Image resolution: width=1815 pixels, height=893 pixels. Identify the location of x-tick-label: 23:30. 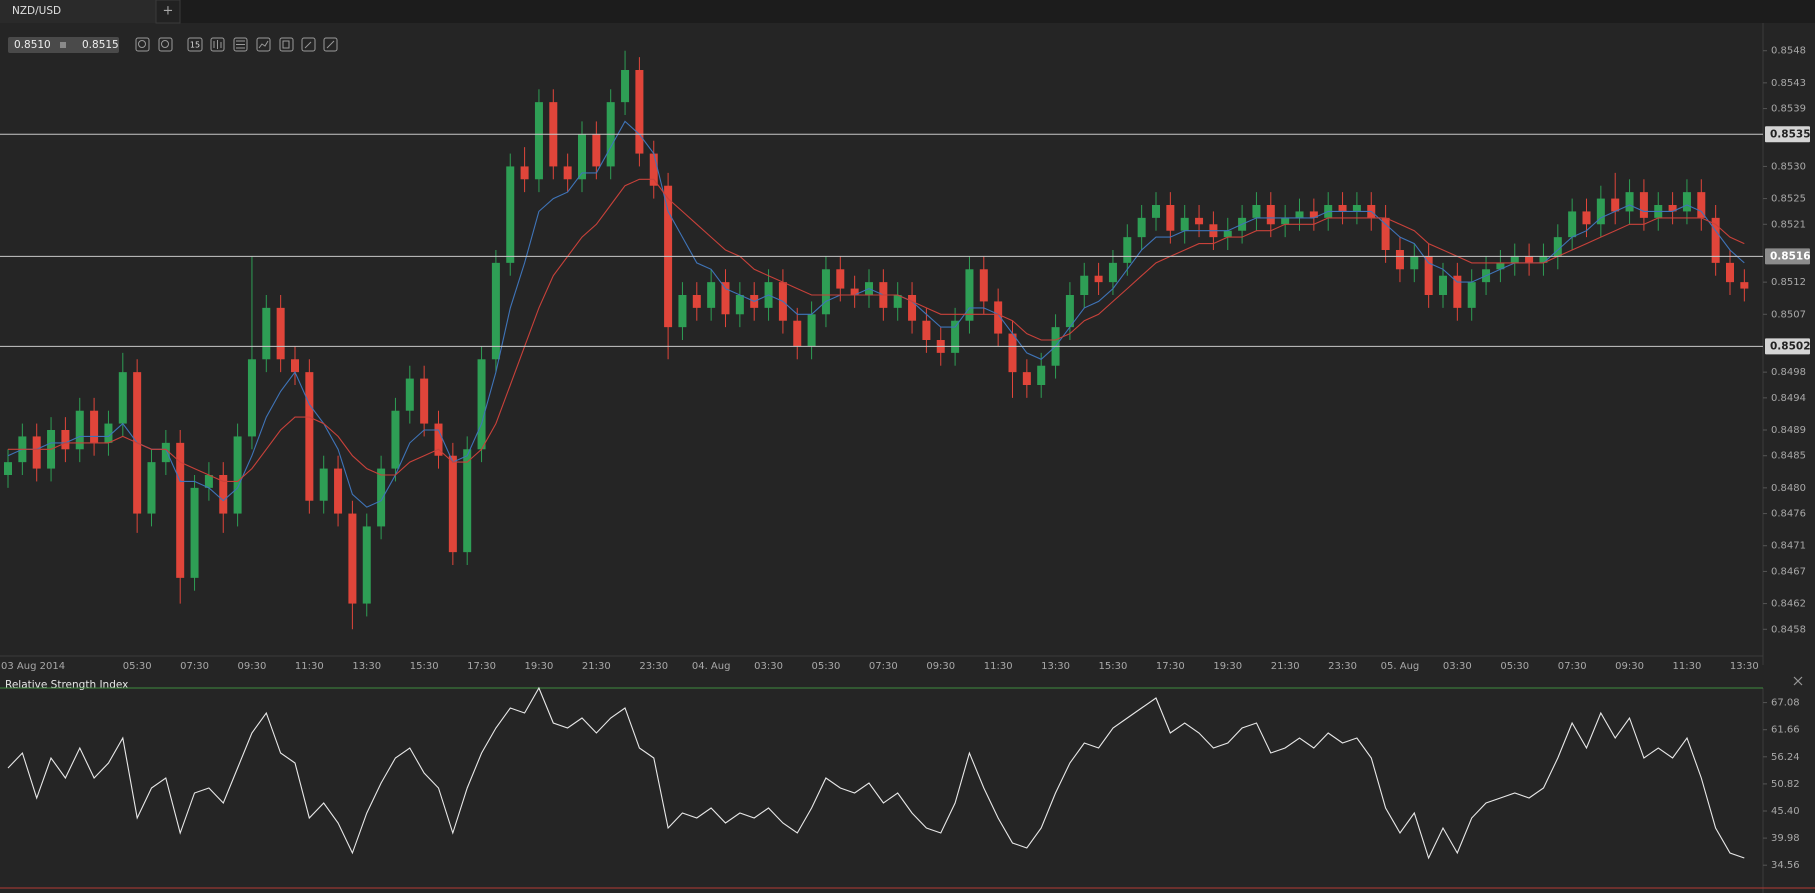
(1342, 666).